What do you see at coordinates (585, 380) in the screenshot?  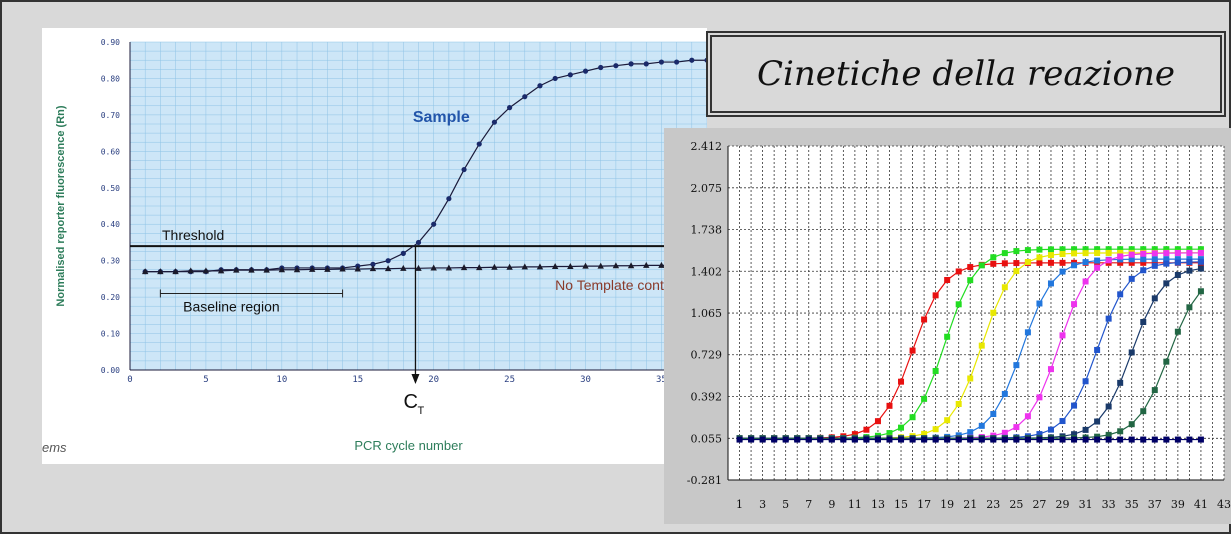 I see `x-tick-label: 30` at bounding box center [585, 380].